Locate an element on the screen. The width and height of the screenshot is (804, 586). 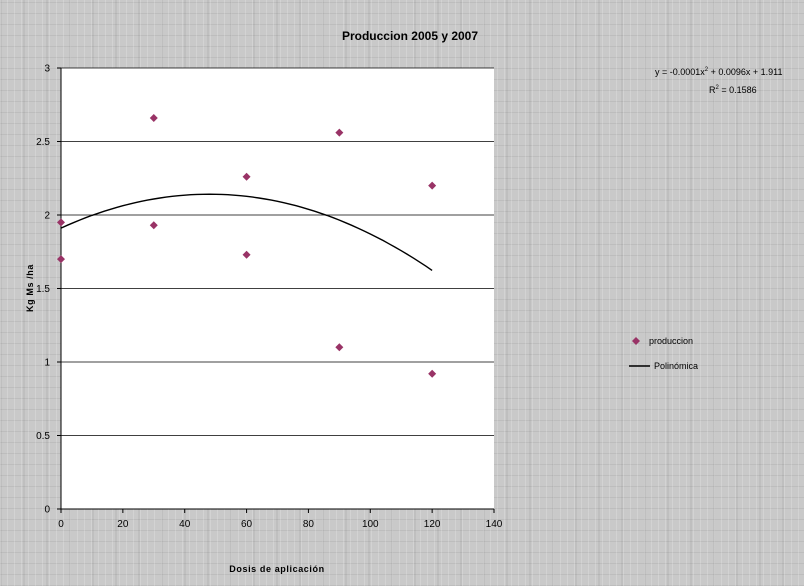
x-tick-label: 140 is located at coordinates (494, 524).